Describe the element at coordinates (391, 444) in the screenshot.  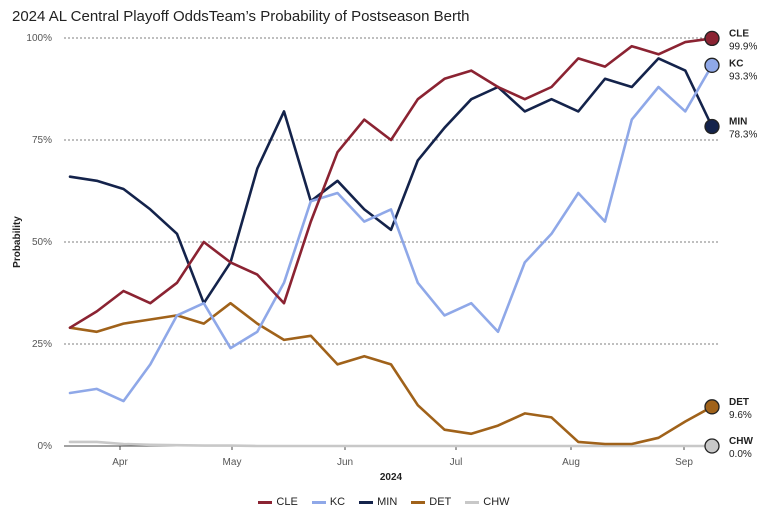
I see `series-line-chw` at that location.